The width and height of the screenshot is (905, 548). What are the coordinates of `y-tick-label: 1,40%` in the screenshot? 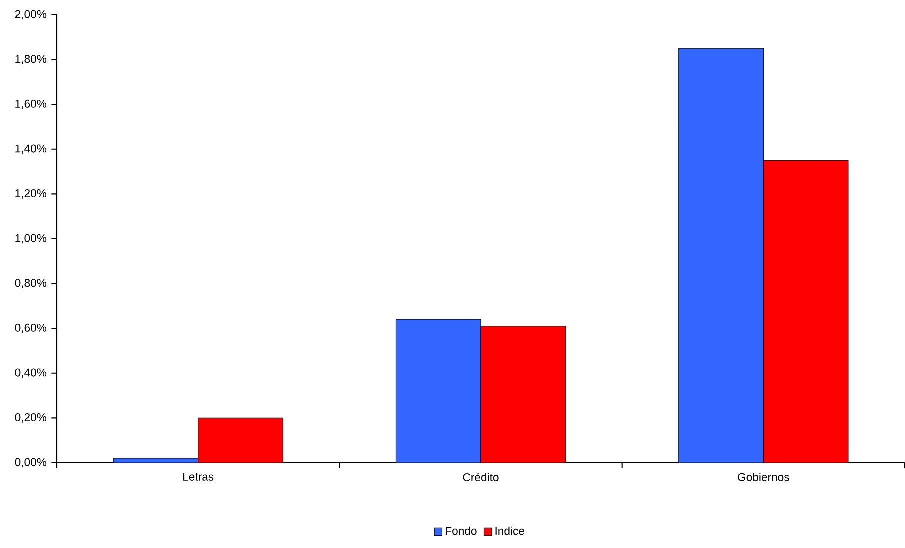 It's located at (31, 149).